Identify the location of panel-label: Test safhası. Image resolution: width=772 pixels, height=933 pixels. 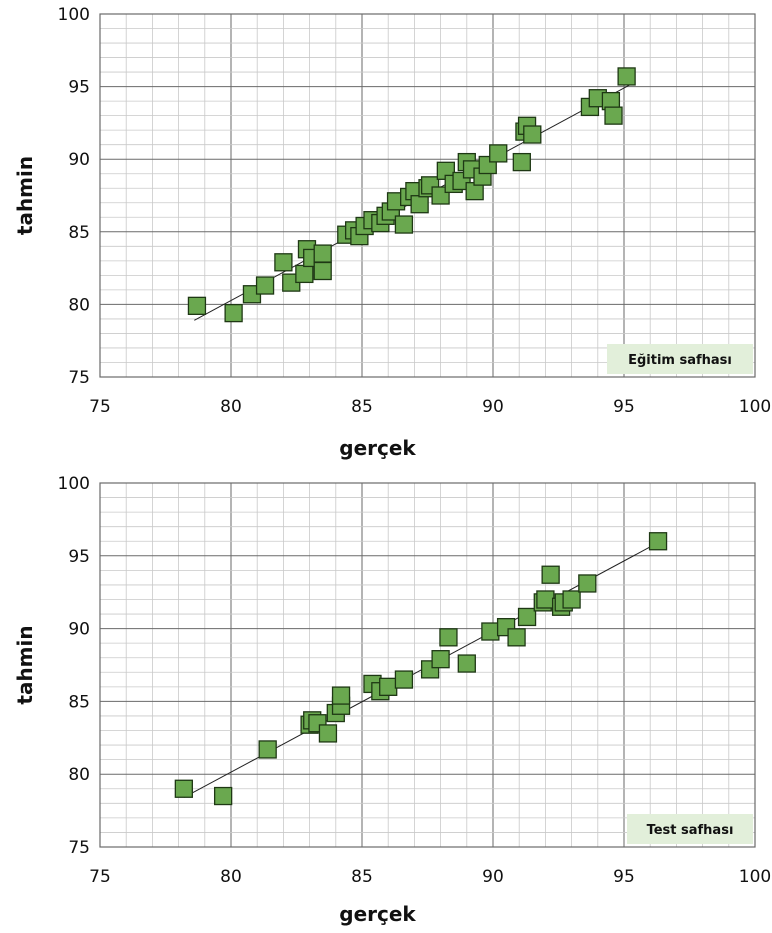
(690, 830).